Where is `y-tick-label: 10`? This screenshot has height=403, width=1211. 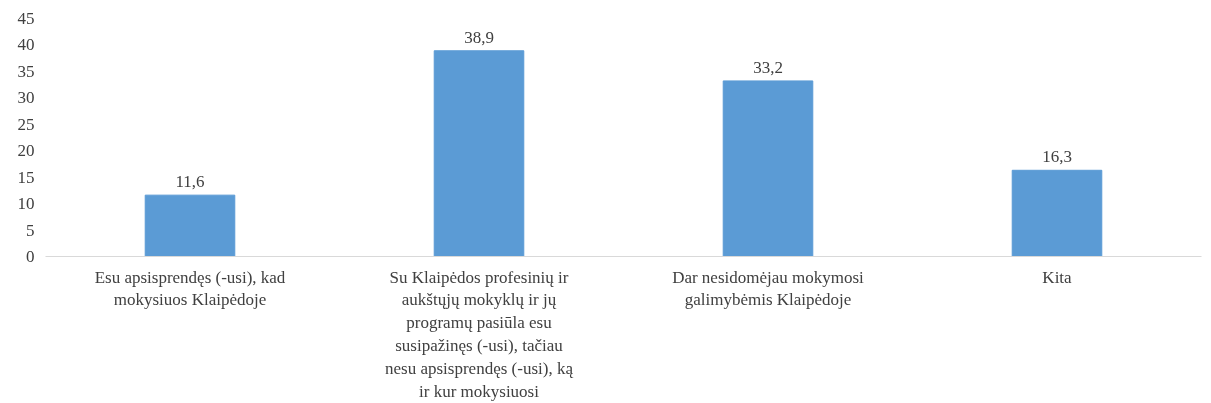 y-tick-label: 10 is located at coordinates (26, 204).